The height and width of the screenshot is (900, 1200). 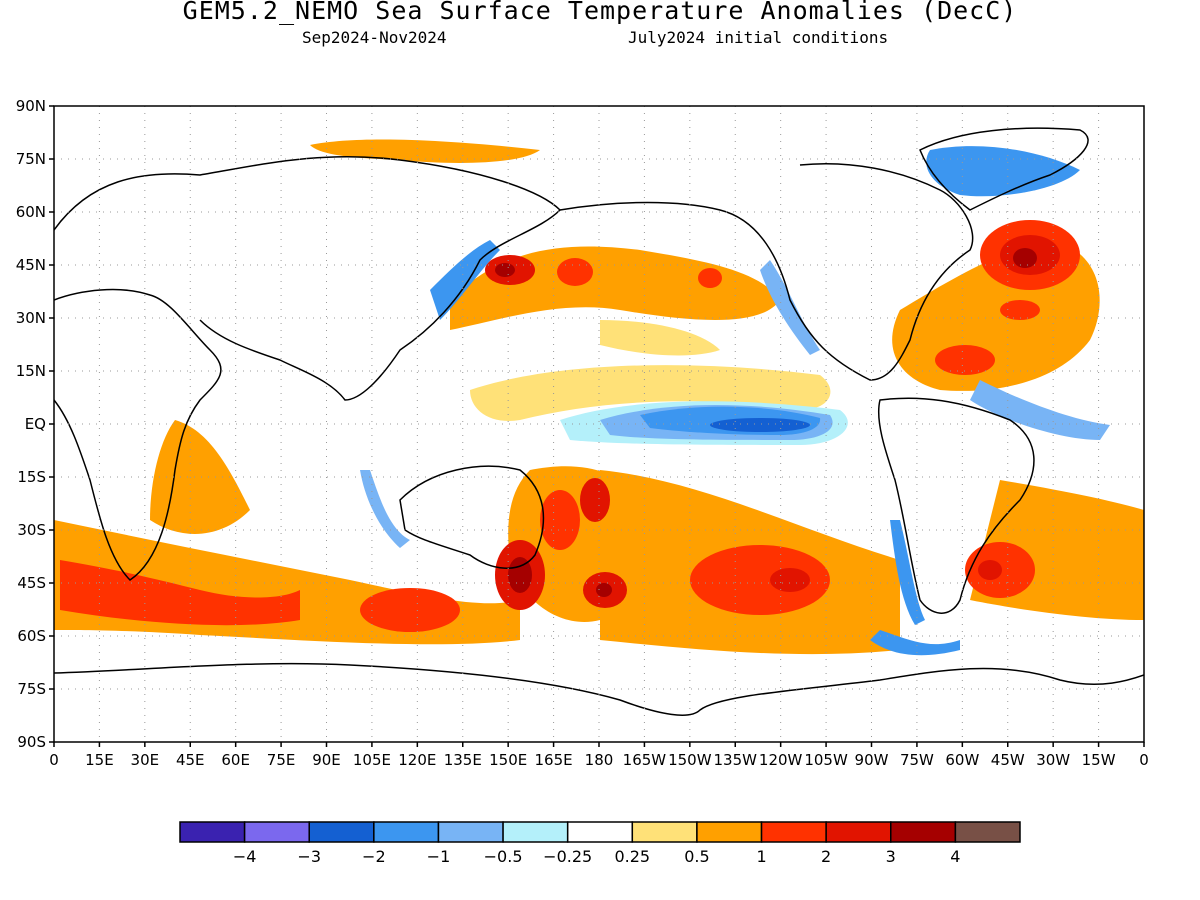 I want to click on lon-label: 120E, so click(x=417, y=760).